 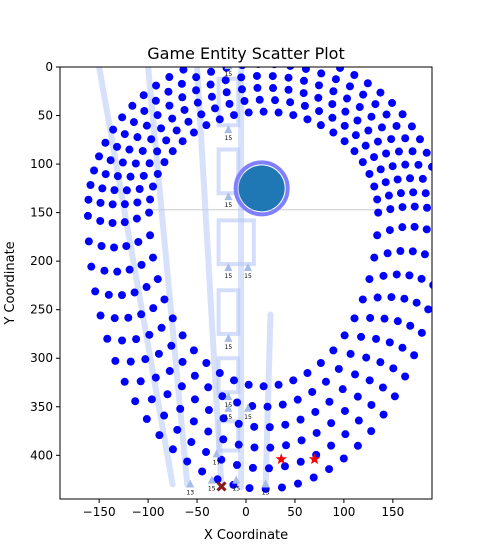 What do you see at coordinates (261, 188) in the screenshot?
I see `player-entity` at bounding box center [261, 188].